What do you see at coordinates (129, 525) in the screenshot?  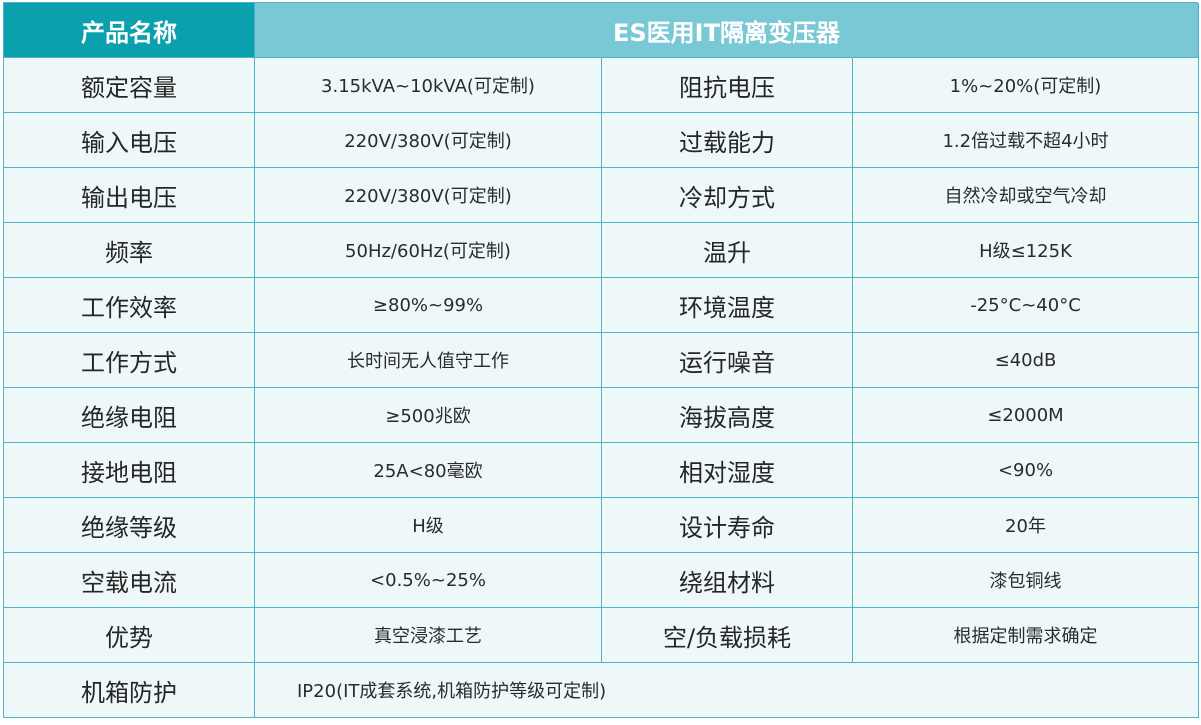 I see `row-label: 绝缘等级` at bounding box center [129, 525].